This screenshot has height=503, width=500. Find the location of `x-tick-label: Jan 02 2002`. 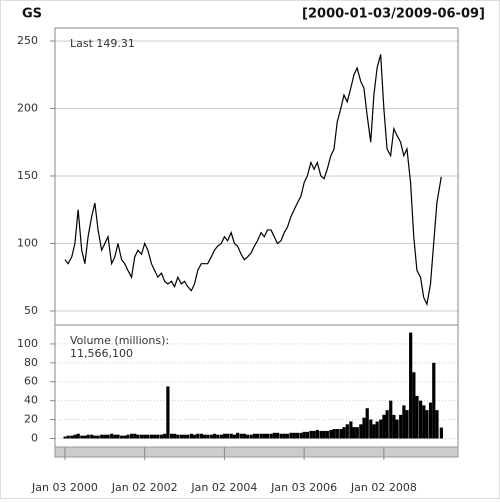

x-tick-label: Jan 02 2002 is located at coordinates (144, 487).